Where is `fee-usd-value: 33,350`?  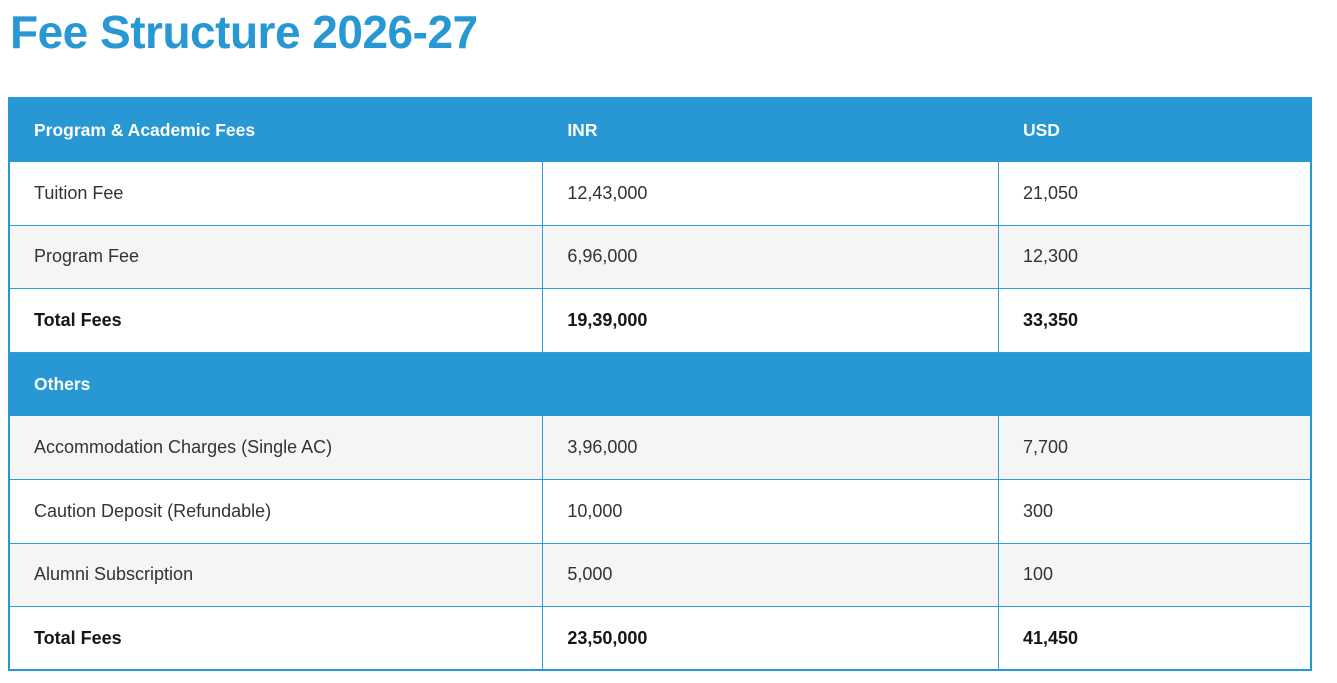
fee-usd-value: 33,350 is located at coordinates (1155, 320).